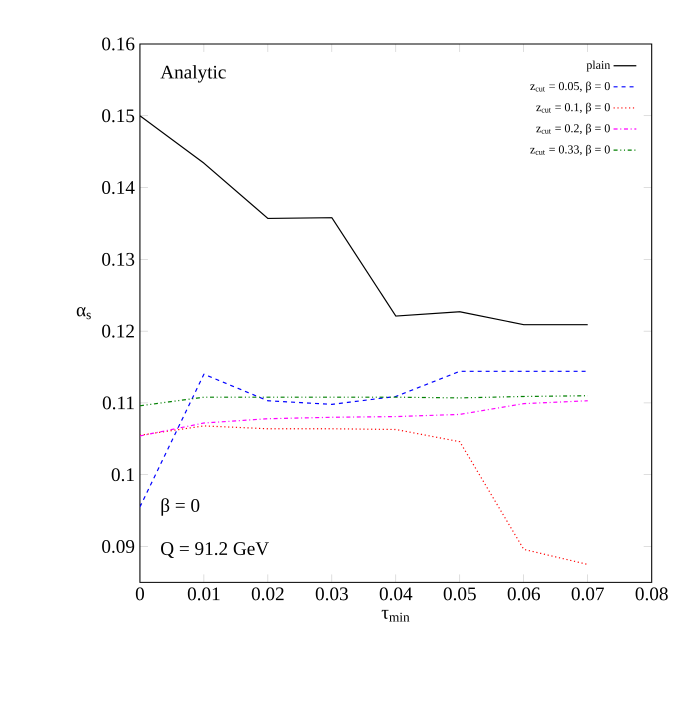 Image resolution: width=676 pixels, height=721 pixels. Describe the element at coordinates (396, 616) in the screenshot. I see `x-axis-title: τ$_{min}$` at that location.